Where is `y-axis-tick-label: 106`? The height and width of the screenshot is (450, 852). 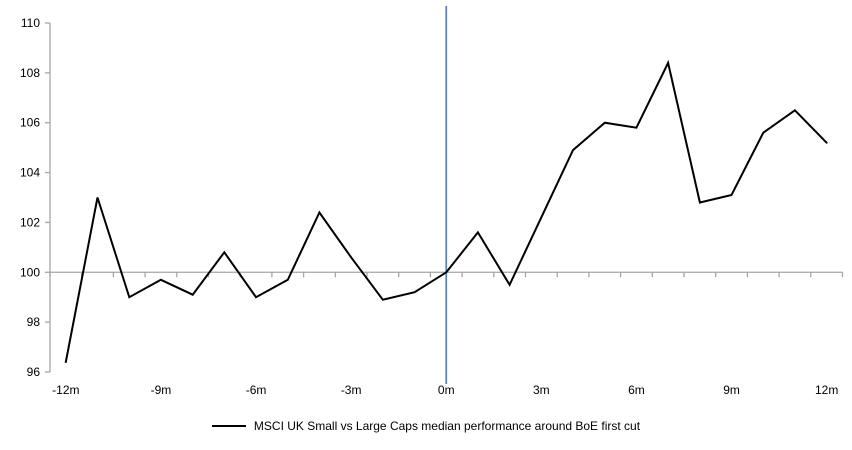 y-axis-tick-label: 106 is located at coordinates (30, 123).